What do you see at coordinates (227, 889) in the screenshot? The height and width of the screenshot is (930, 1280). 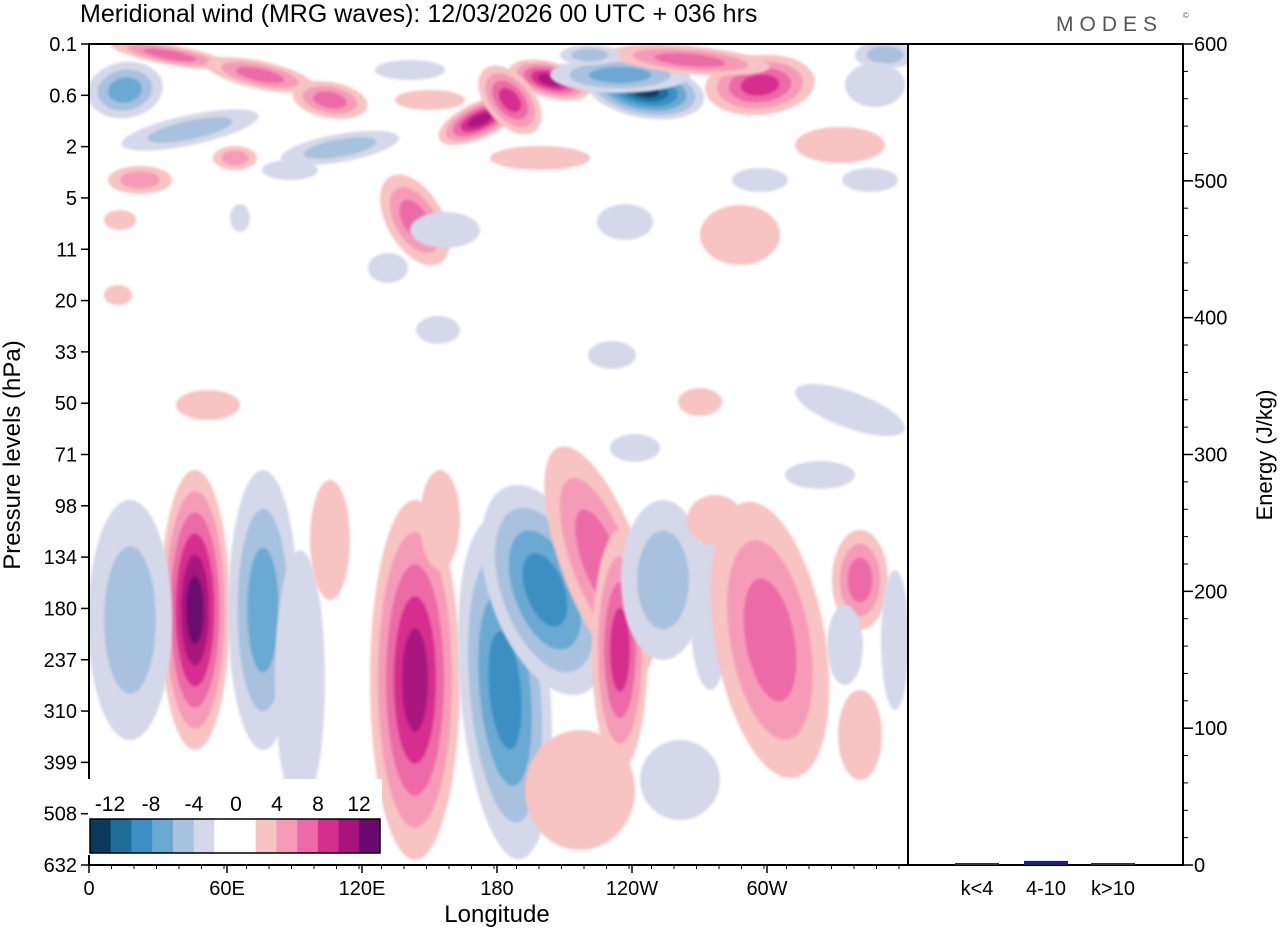 I see `x-tick-label: 60E` at bounding box center [227, 889].